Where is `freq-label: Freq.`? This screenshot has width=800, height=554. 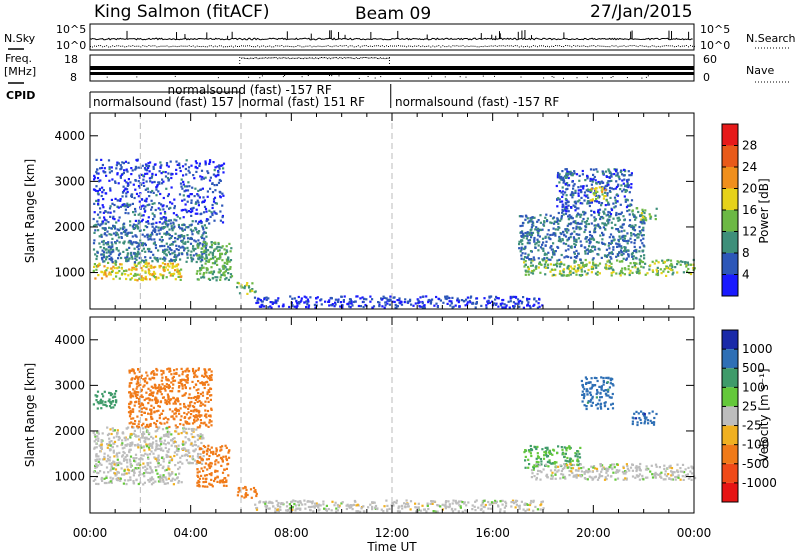
freq-label: Freq. is located at coordinates (18, 58).